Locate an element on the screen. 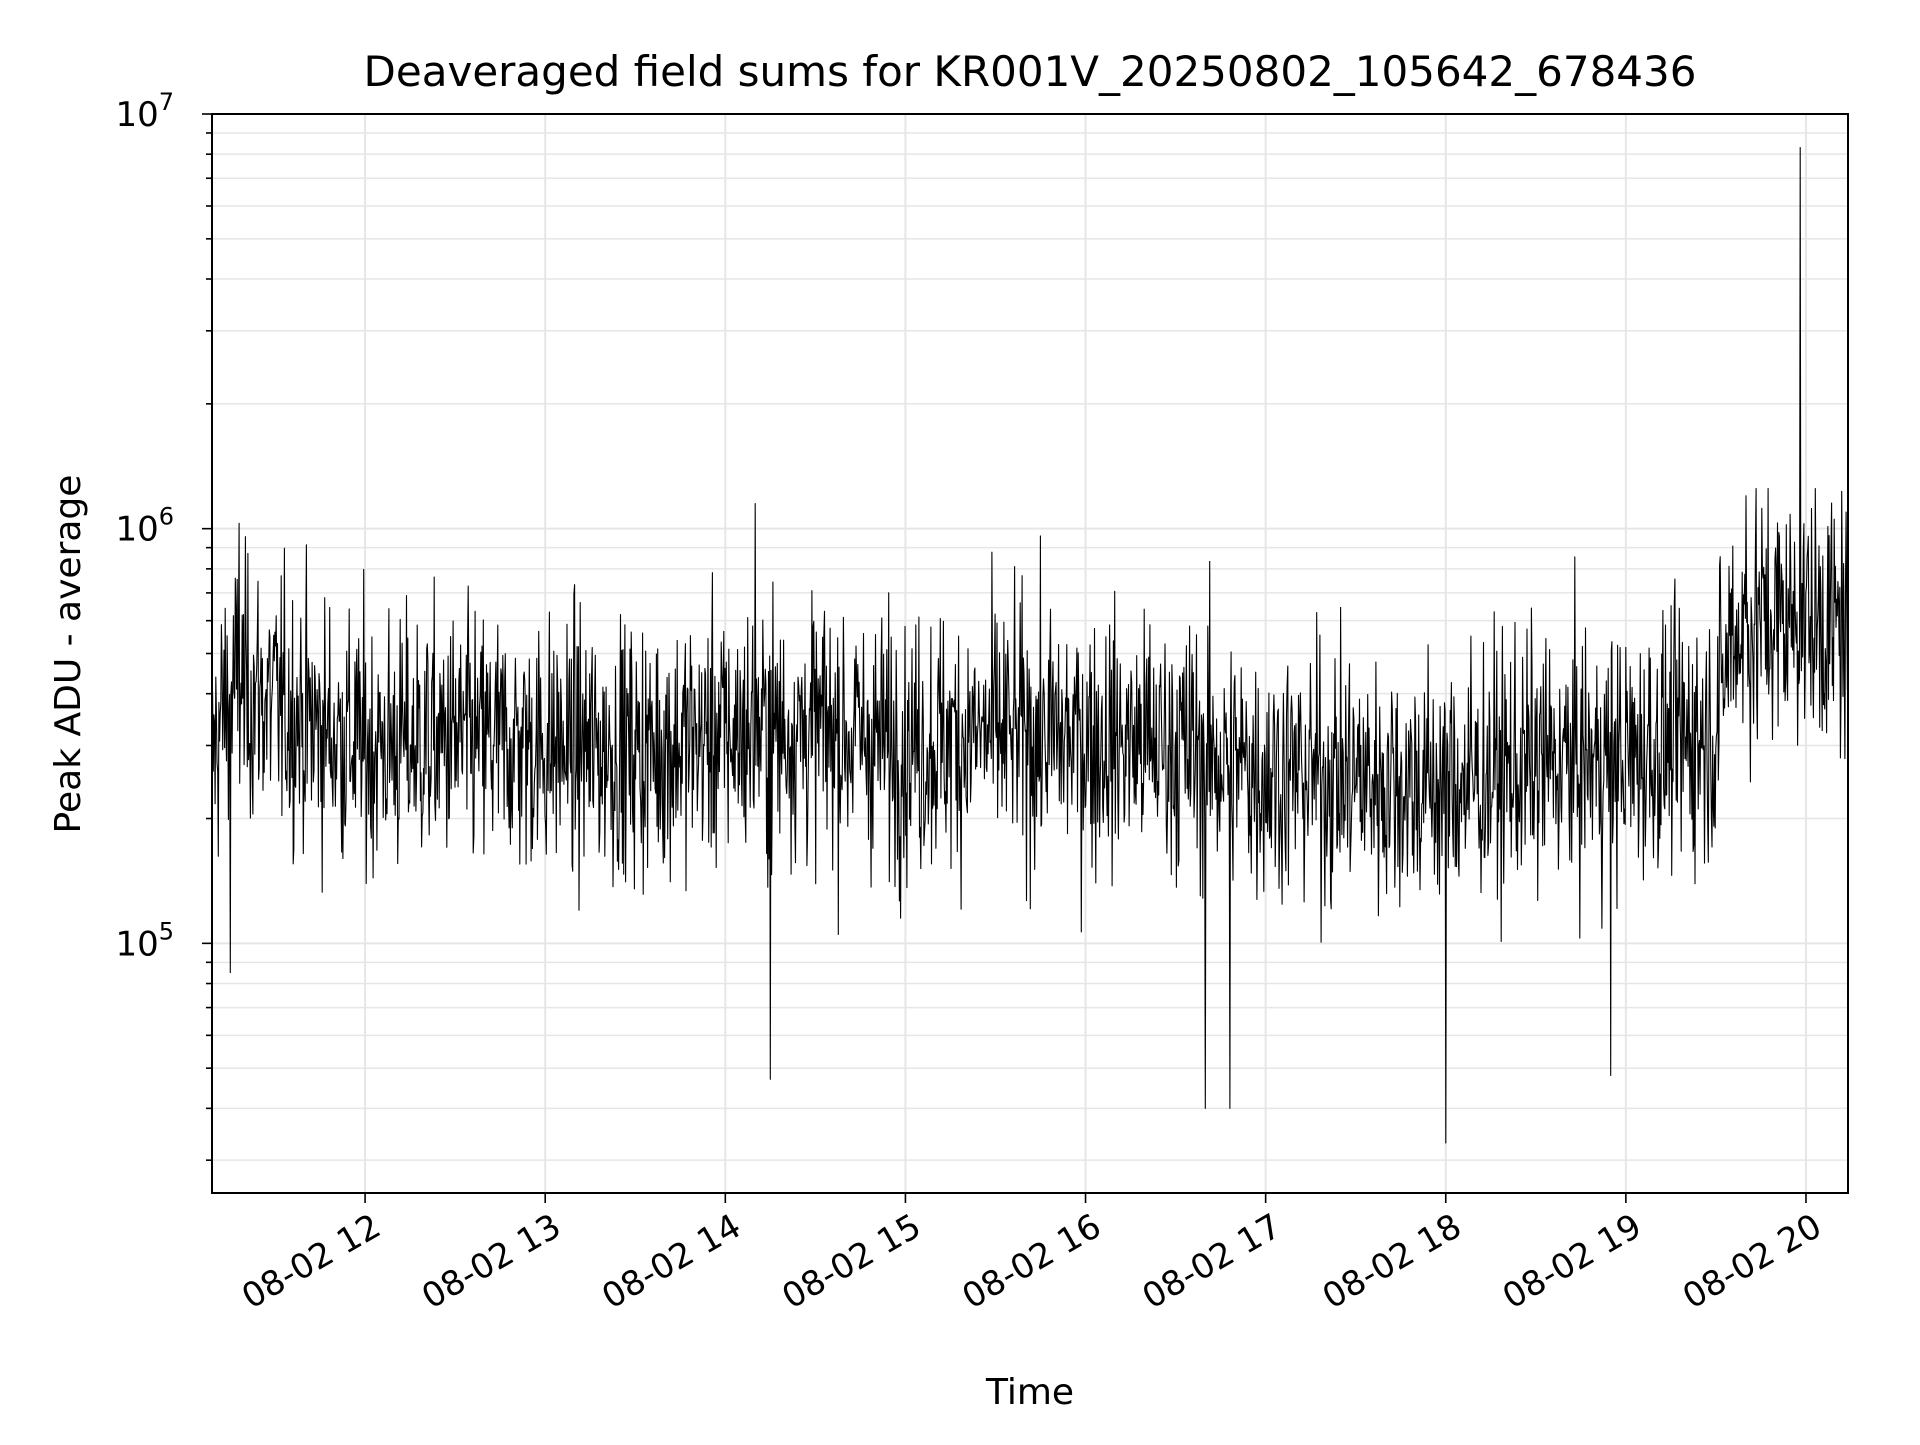 The width and height of the screenshot is (1920, 1445). x-tick-label: 08-02 14 is located at coordinates (671, 1261).